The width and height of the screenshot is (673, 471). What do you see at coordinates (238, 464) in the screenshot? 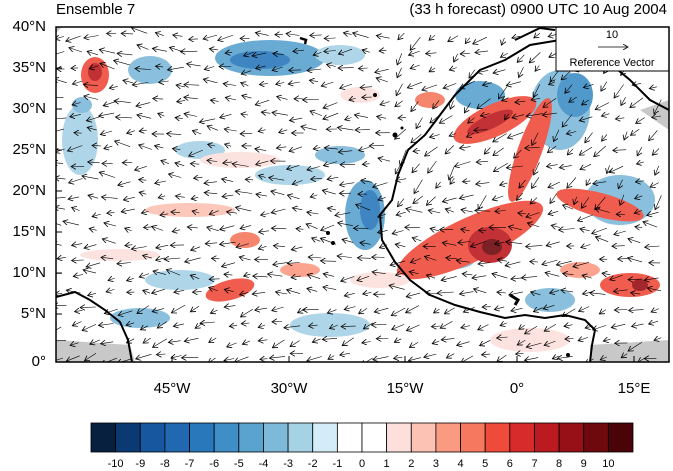
I see `colorbar-tick-label: -5` at bounding box center [238, 464].